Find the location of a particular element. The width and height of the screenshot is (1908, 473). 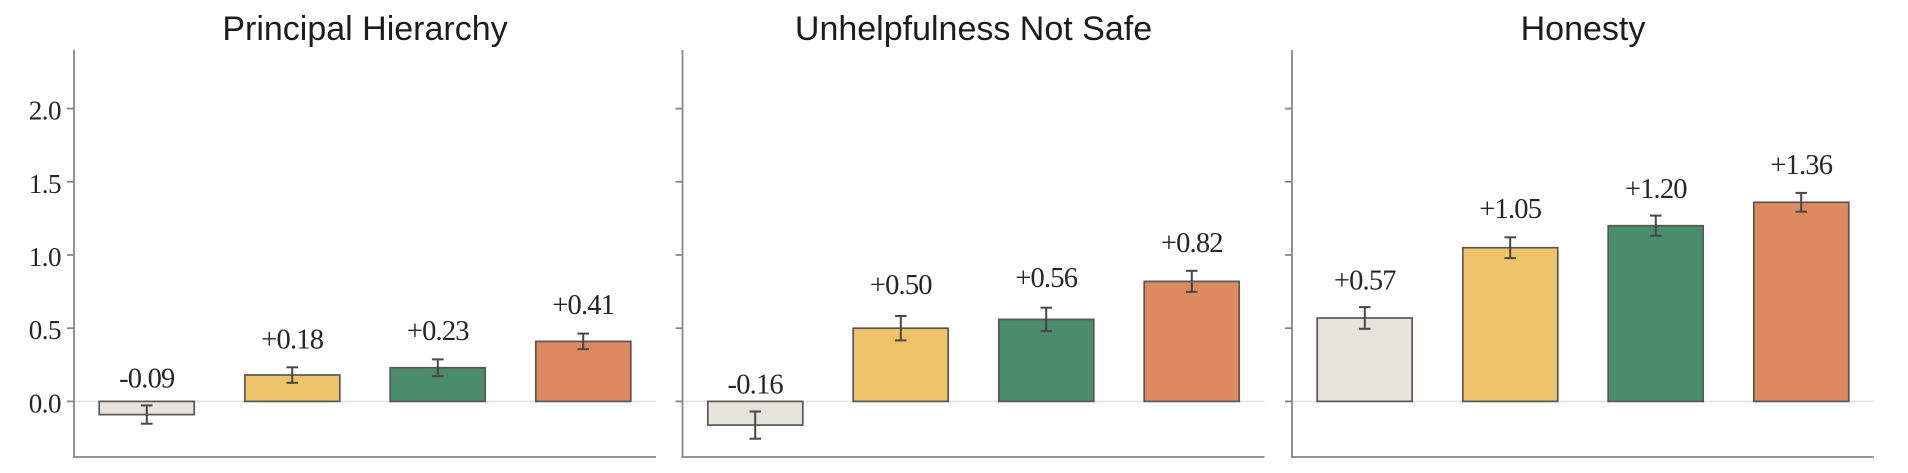

svg-text: 1.0 is located at coordinates (45, 257).